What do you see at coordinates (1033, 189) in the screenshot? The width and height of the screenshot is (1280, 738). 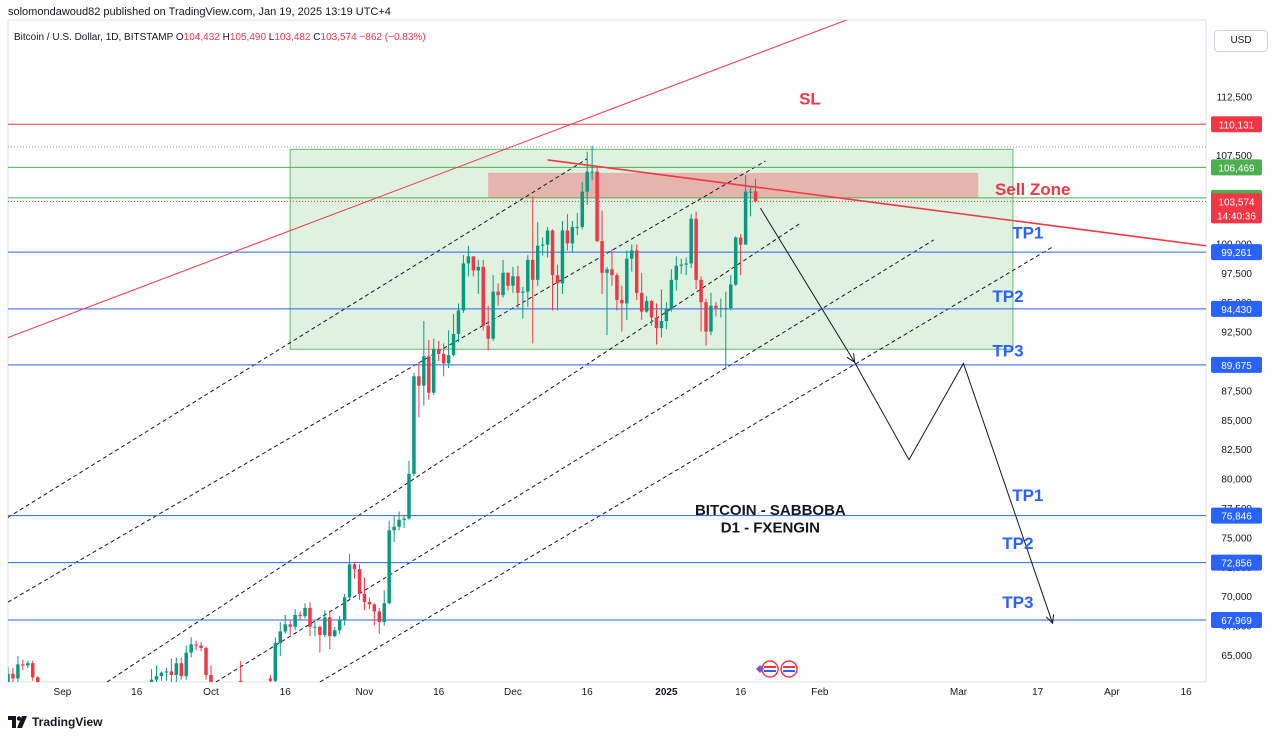 I see `annotation-label: Sell Zone` at bounding box center [1033, 189].